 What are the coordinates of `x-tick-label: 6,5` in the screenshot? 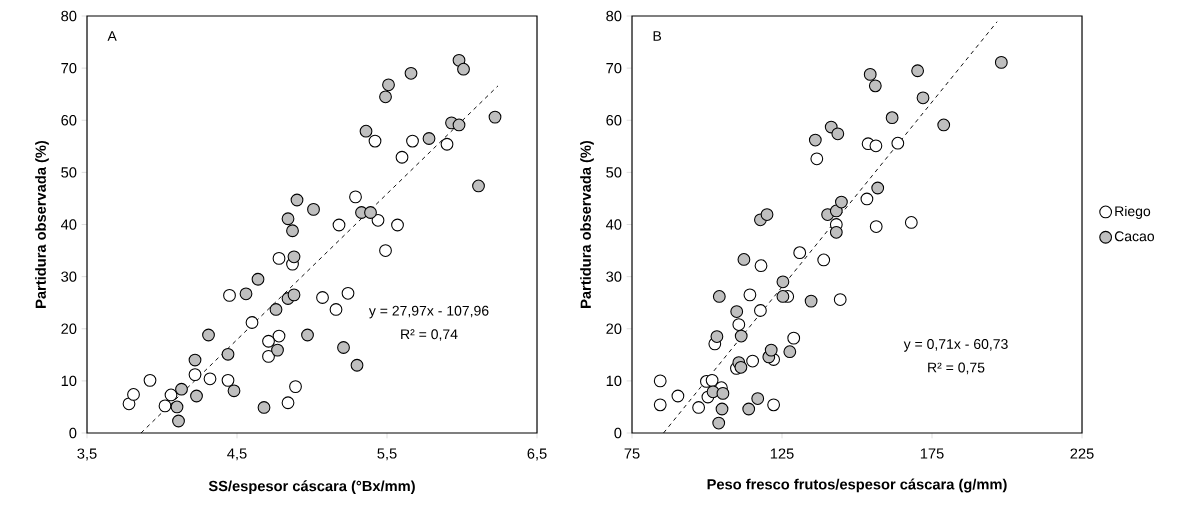 It's located at (537, 454).